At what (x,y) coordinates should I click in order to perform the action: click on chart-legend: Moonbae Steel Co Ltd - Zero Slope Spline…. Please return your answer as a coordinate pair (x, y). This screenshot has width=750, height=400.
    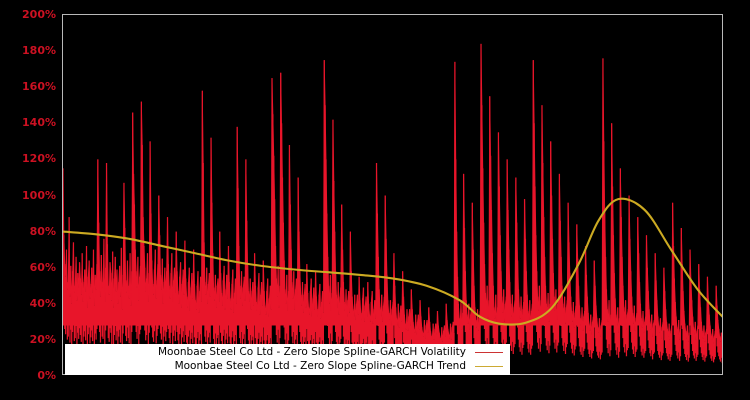
    Looking at the image, I should click on (287, 359).